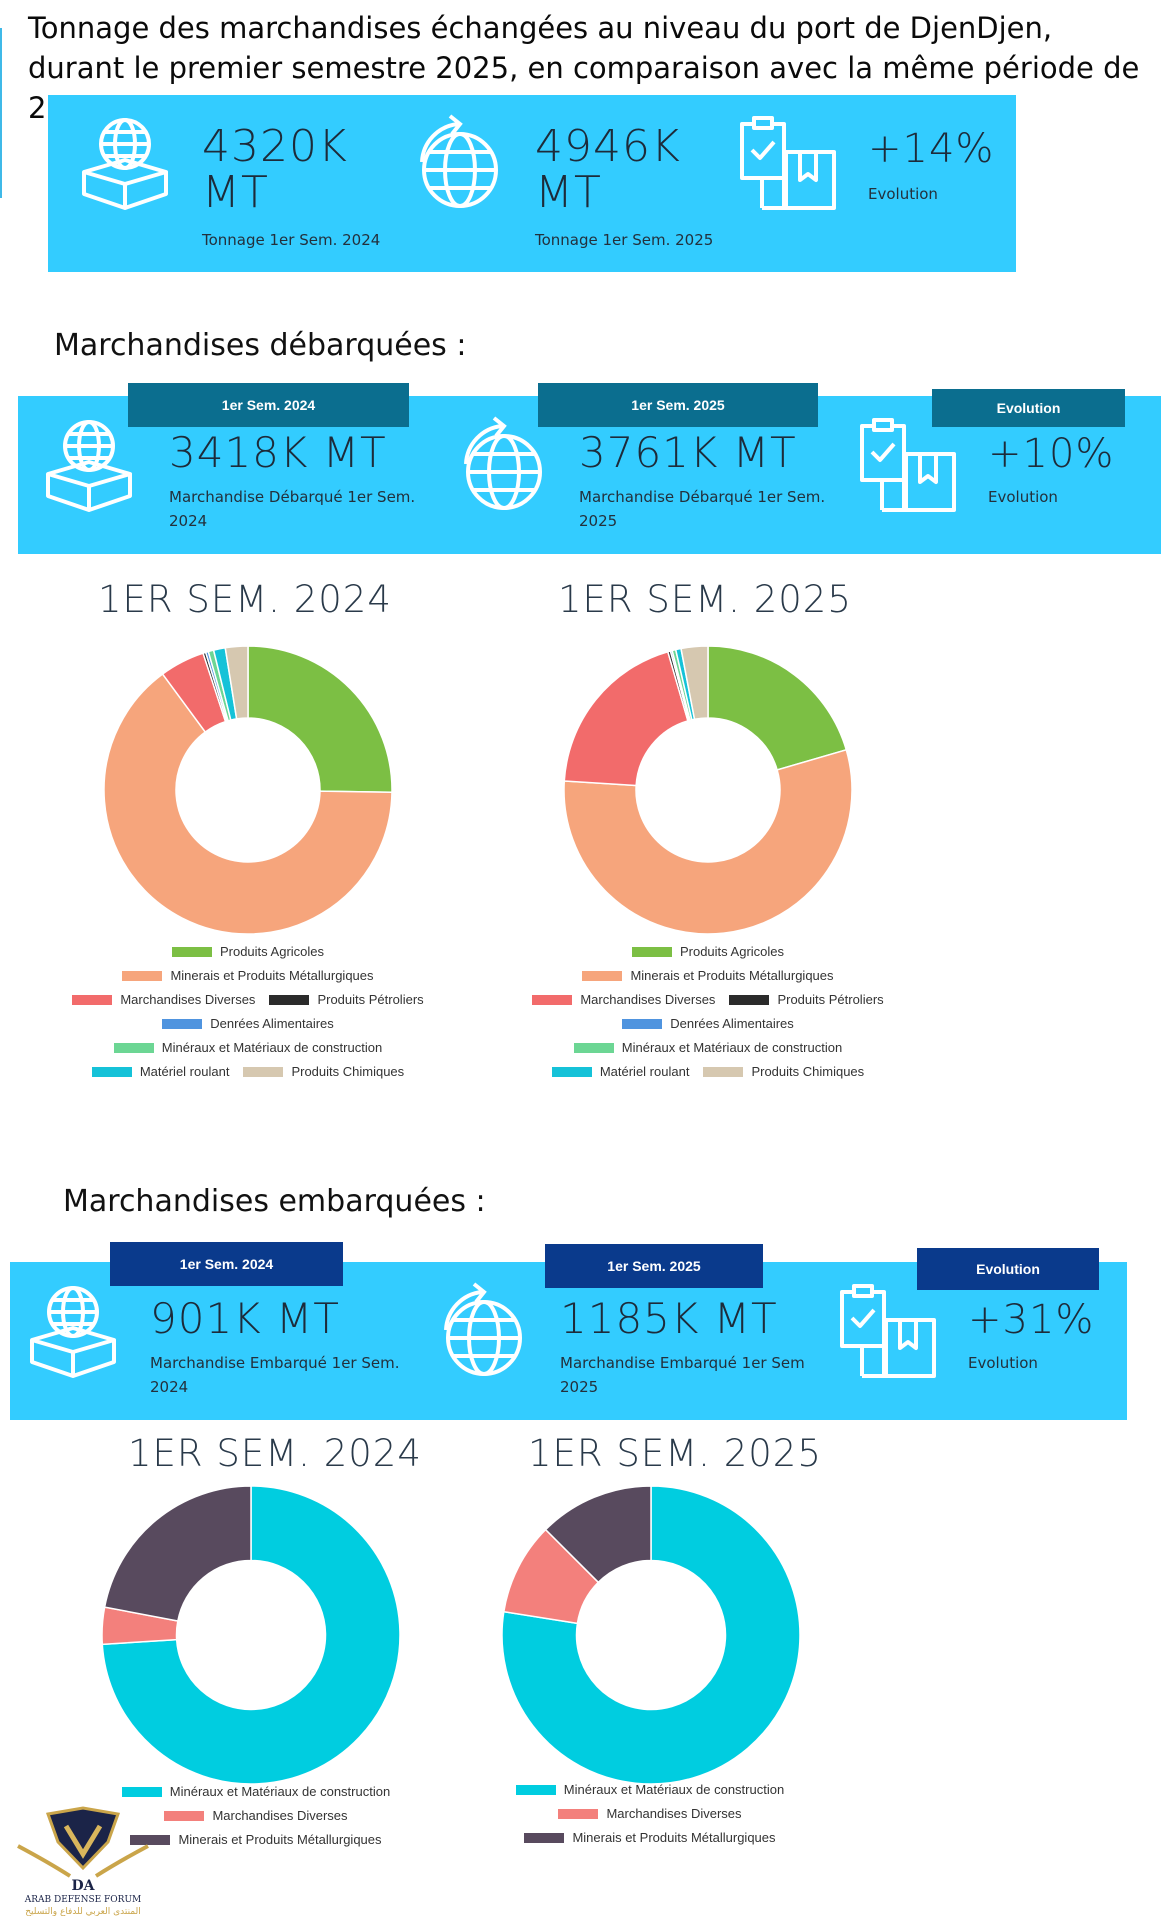 This screenshot has height=1920, width=1176. What do you see at coordinates (1003, 1363) in the screenshot?
I see `embarquees-stat3-label: Evolution` at bounding box center [1003, 1363].